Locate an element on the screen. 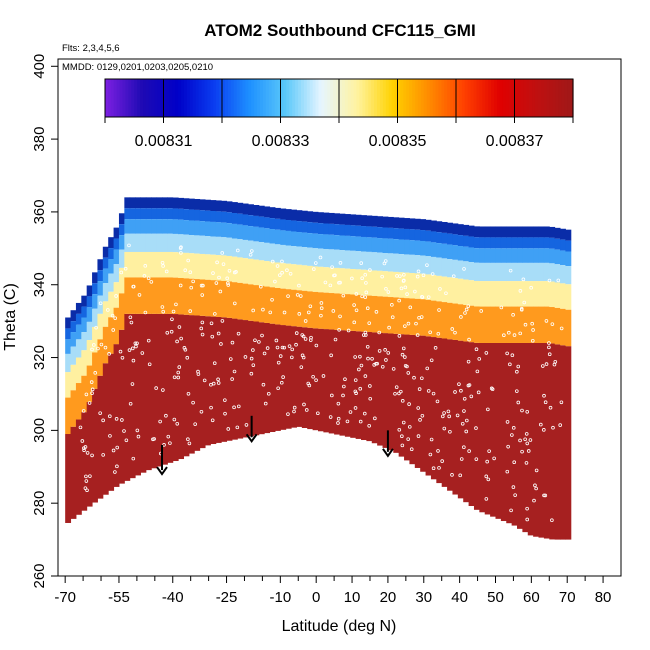 This screenshot has height=650, width=650. x-axis-title: Latitude (deg N) is located at coordinates (339, 626).